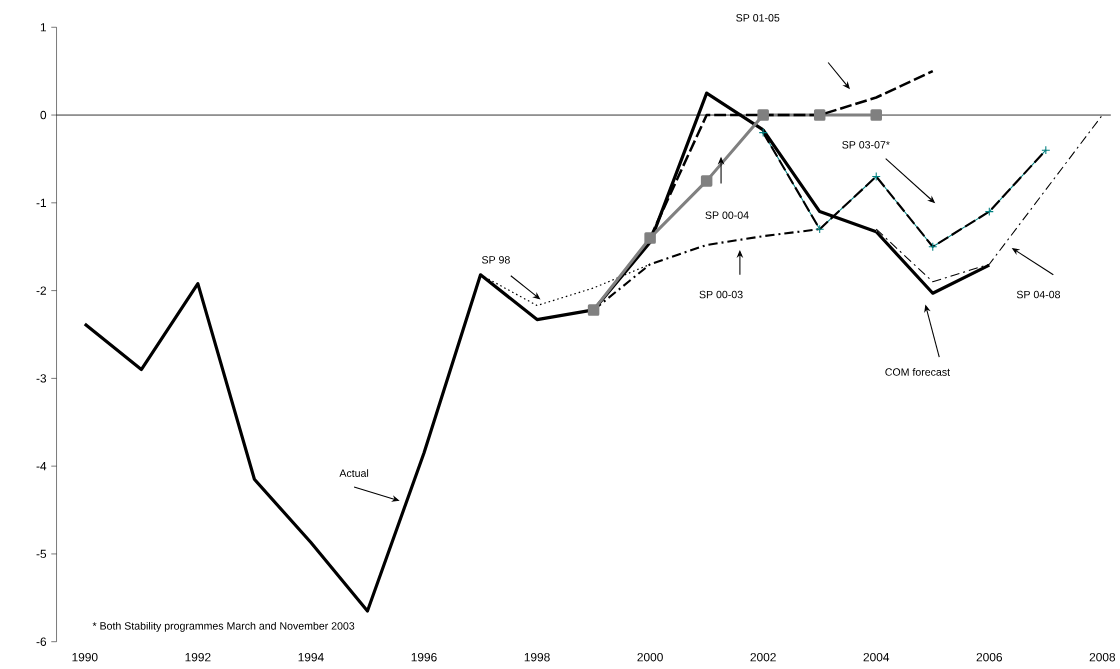 The height and width of the screenshot is (669, 1120). I want to click on annotation: SP 00-04, so click(727, 215).